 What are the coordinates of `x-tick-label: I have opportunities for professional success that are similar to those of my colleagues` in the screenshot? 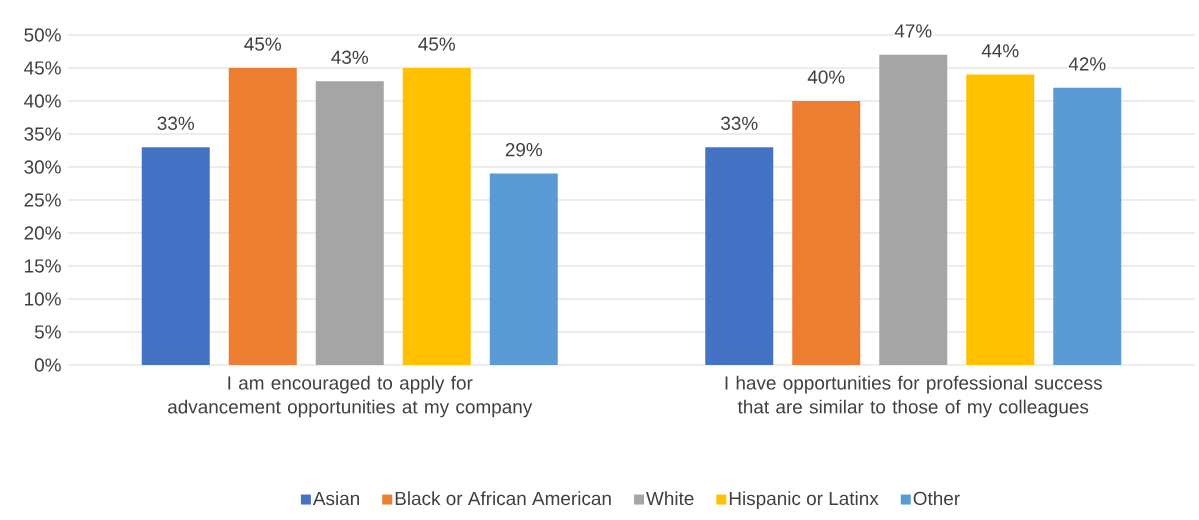 It's located at (913, 396).